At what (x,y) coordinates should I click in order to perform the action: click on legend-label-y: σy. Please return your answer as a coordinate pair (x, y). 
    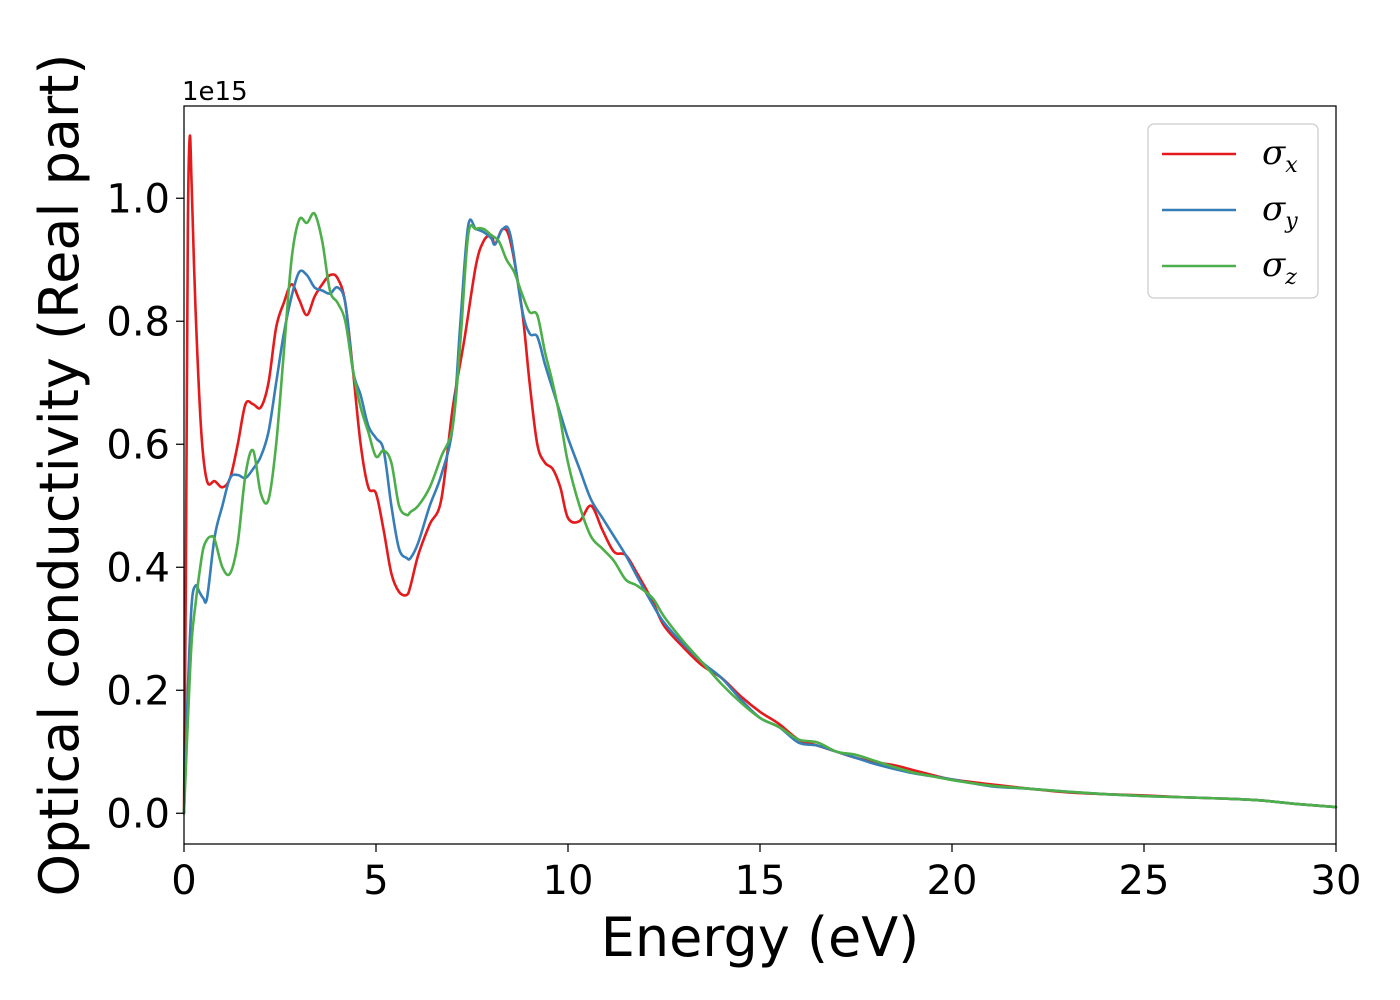
    Looking at the image, I should click on (1280, 211).